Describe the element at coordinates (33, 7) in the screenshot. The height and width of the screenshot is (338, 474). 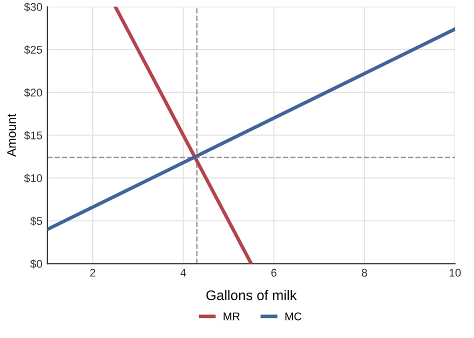
I see `y-tick-label: $30` at that location.